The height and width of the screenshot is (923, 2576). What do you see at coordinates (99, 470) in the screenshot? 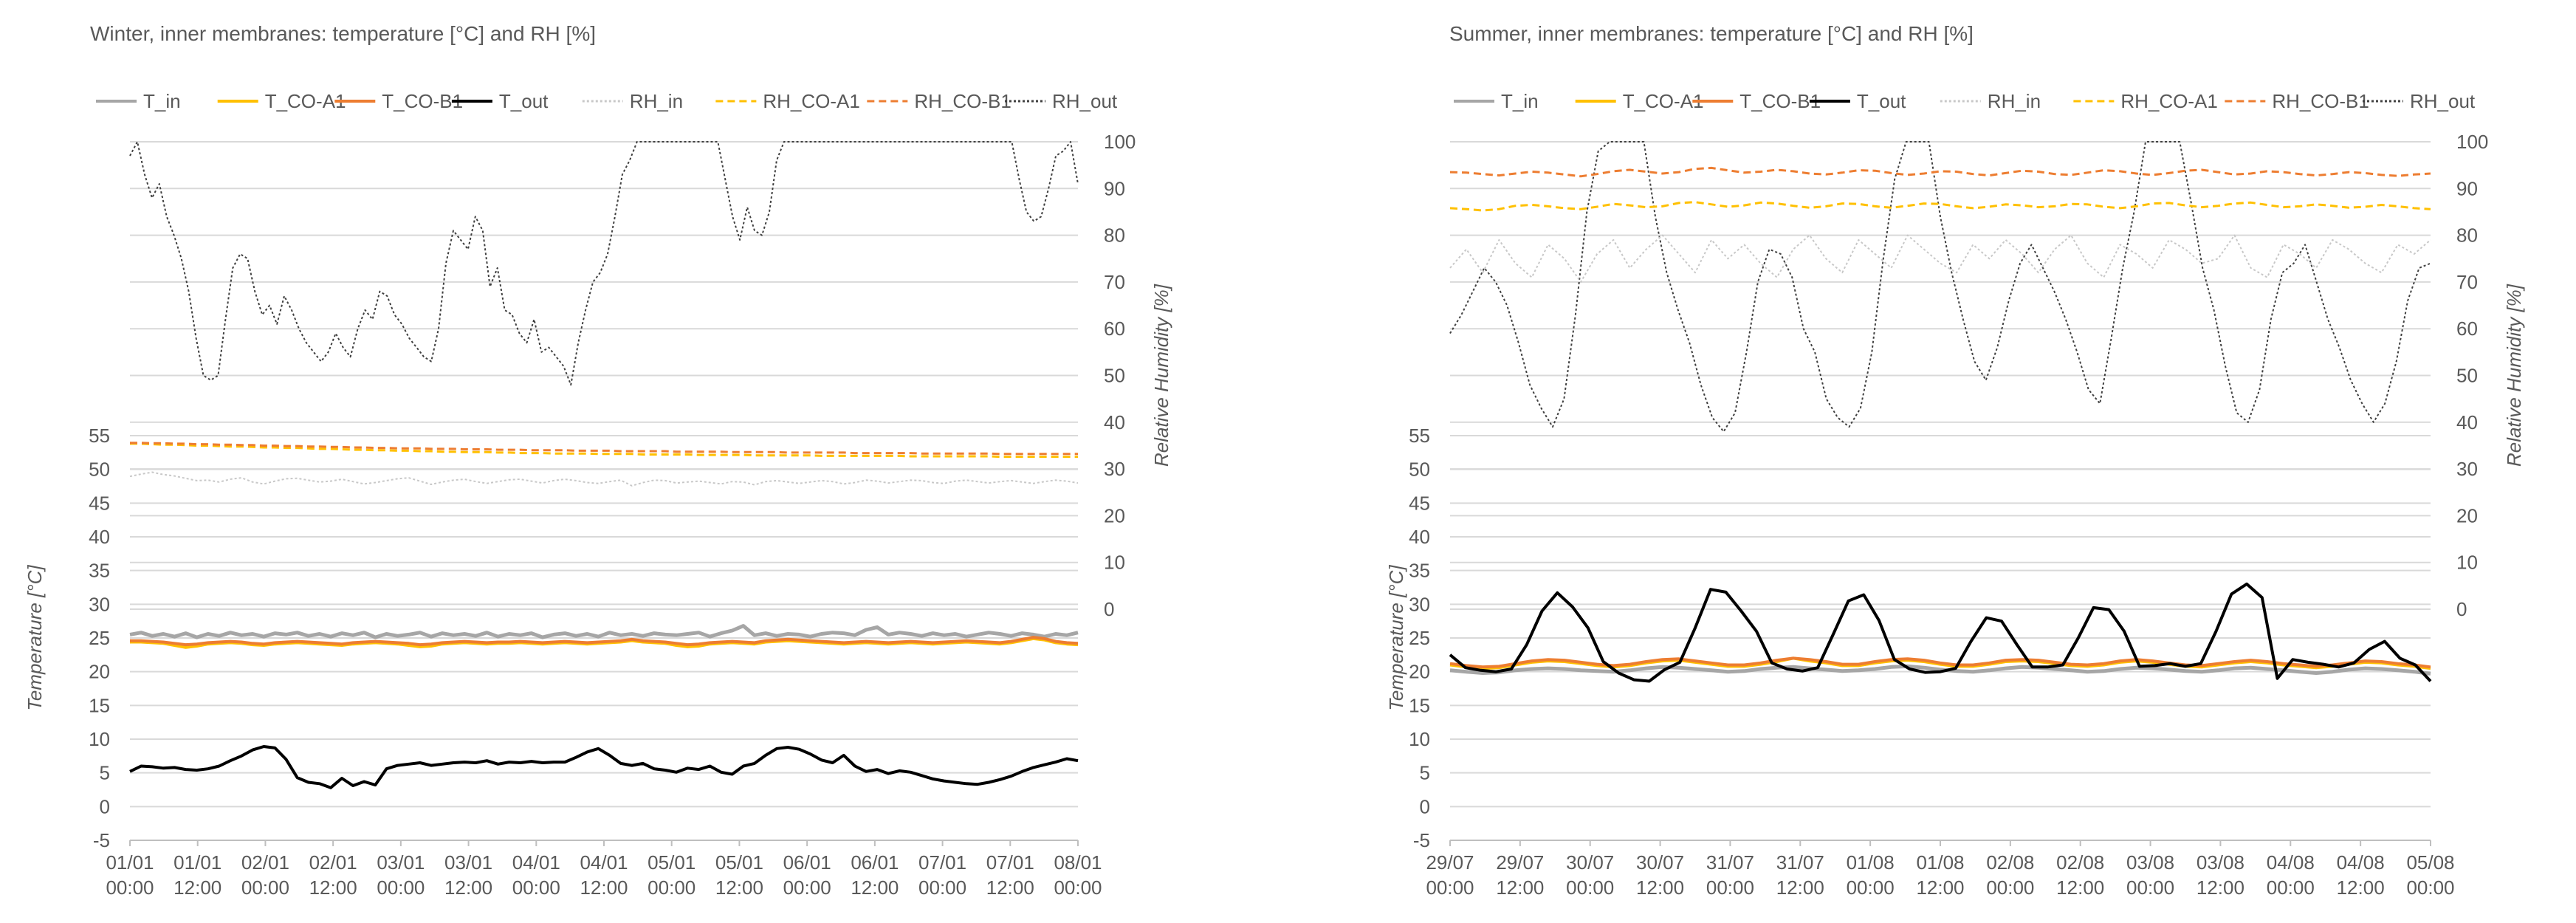
I see `y-left-tick-label: 50` at bounding box center [99, 470].